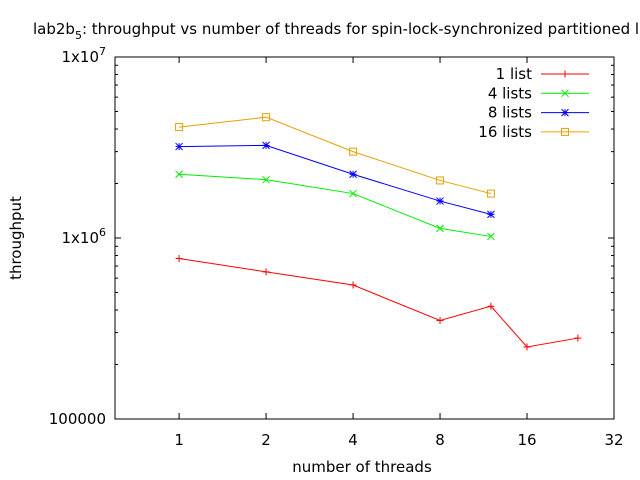 The height and width of the screenshot is (480, 640). What do you see at coordinates (526, 440) in the screenshot?
I see `x-tick-label: 16` at bounding box center [526, 440].